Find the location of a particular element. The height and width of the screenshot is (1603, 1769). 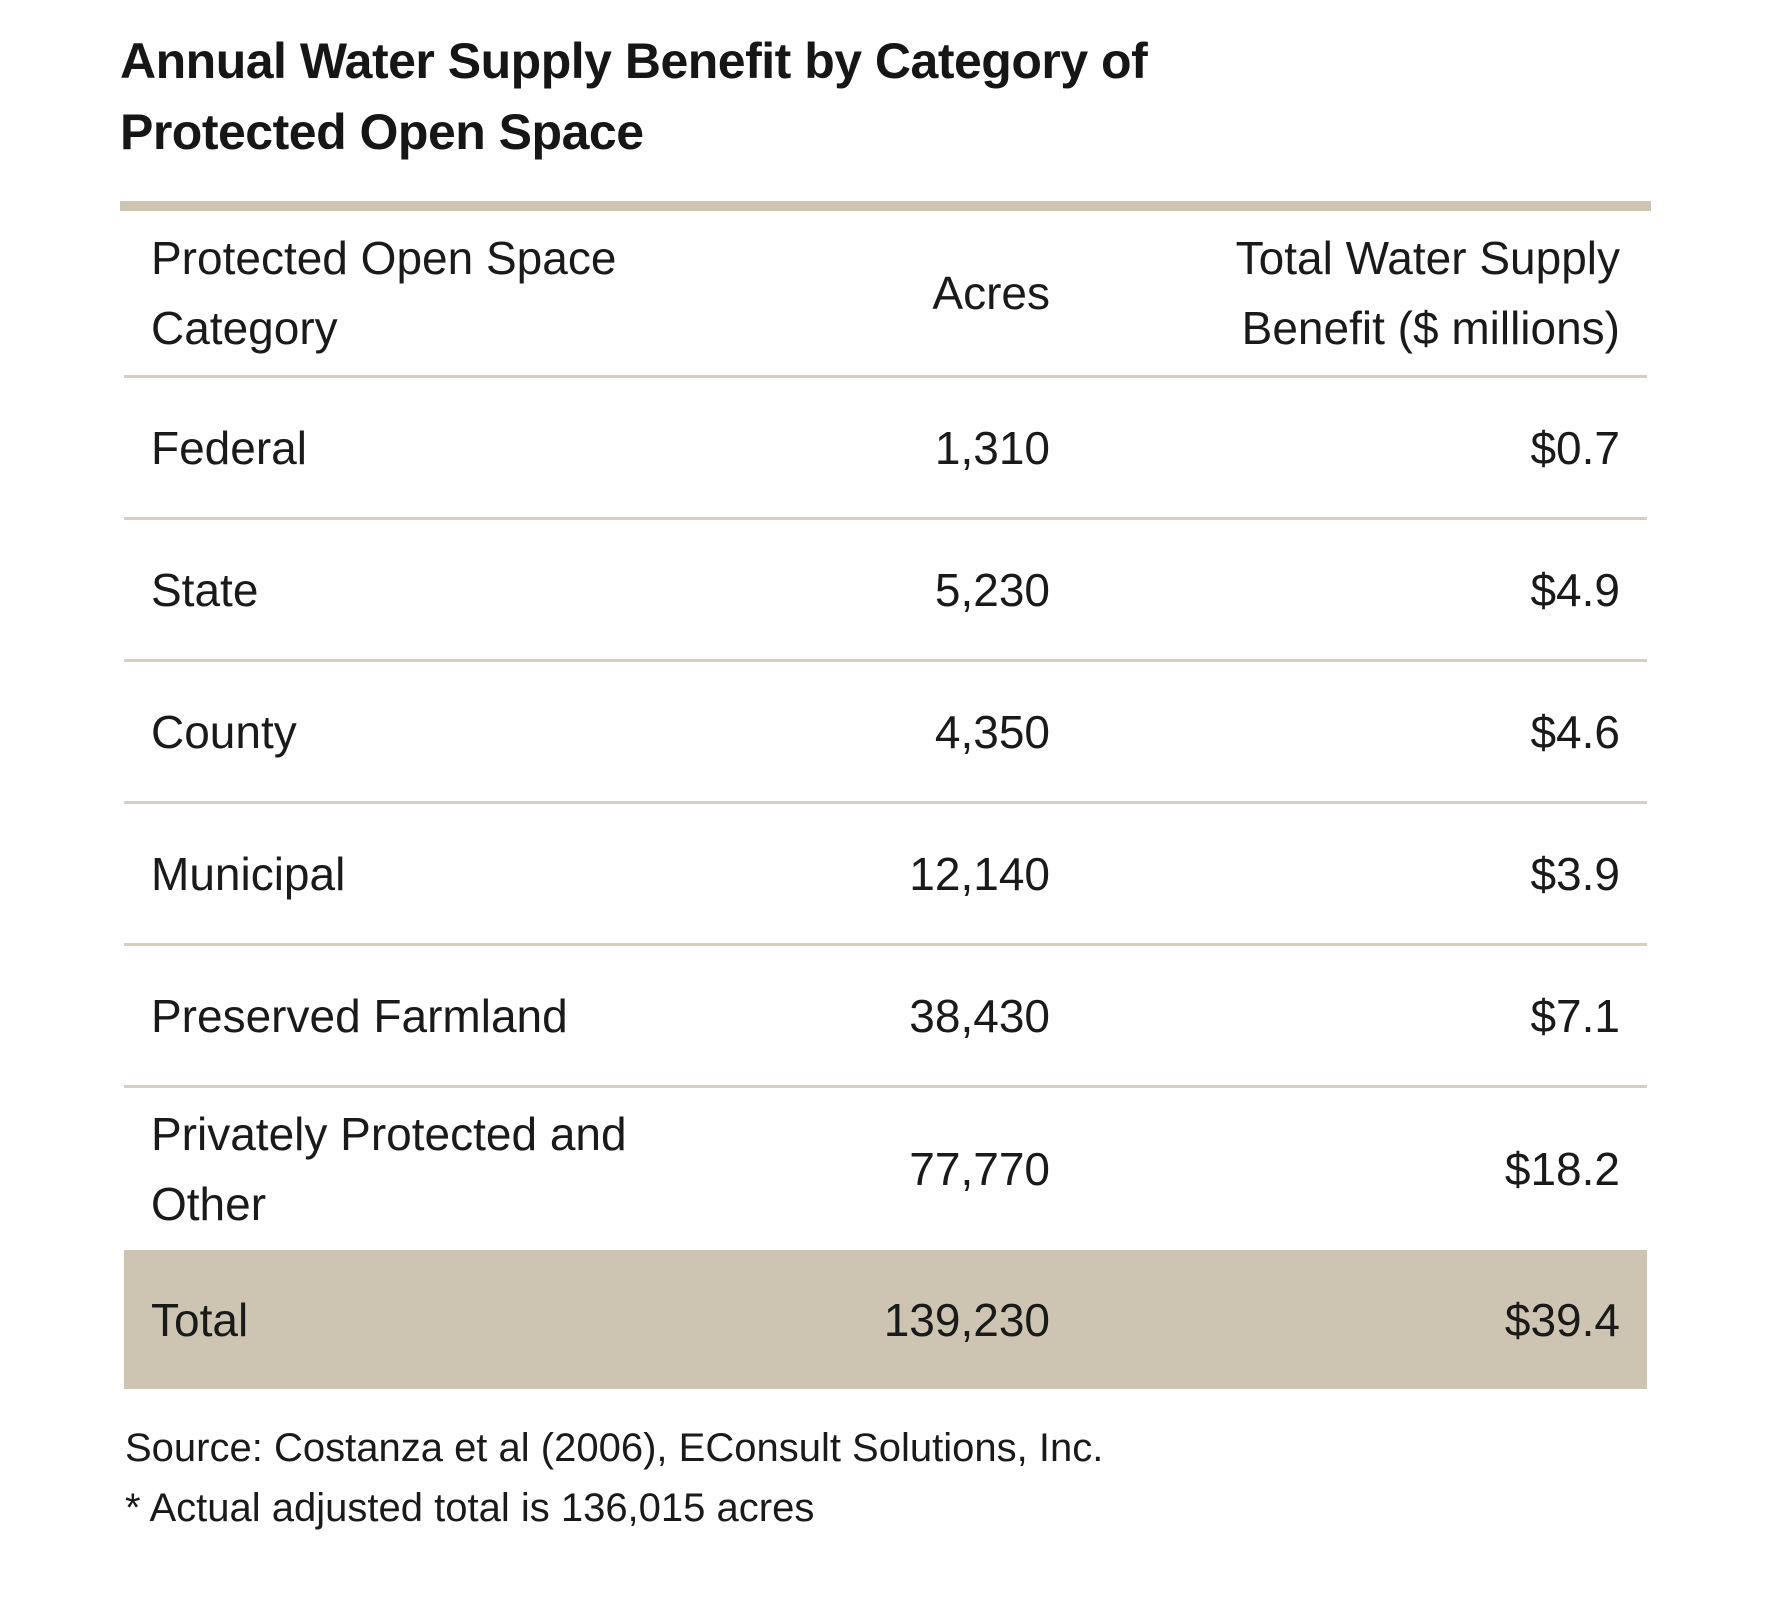

row-acres: 5,230 is located at coordinates (992, 589).